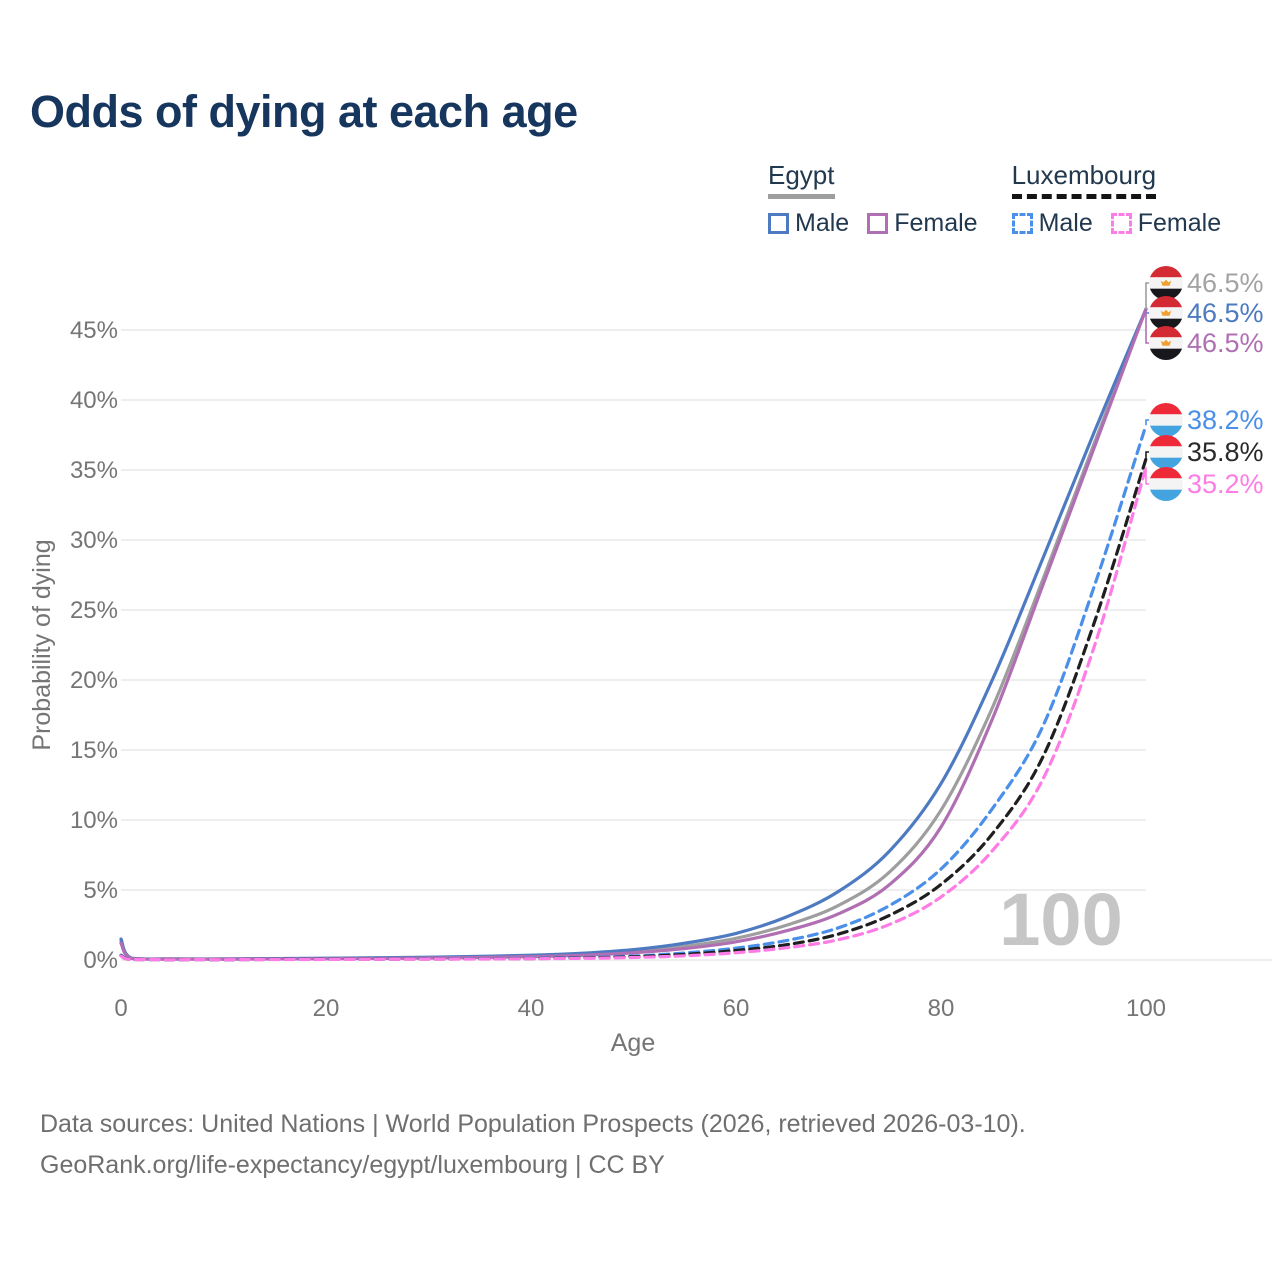 The height and width of the screenshot is (1280, 1280). I want to click on y-tick-label: 45%, so click(94, 330).